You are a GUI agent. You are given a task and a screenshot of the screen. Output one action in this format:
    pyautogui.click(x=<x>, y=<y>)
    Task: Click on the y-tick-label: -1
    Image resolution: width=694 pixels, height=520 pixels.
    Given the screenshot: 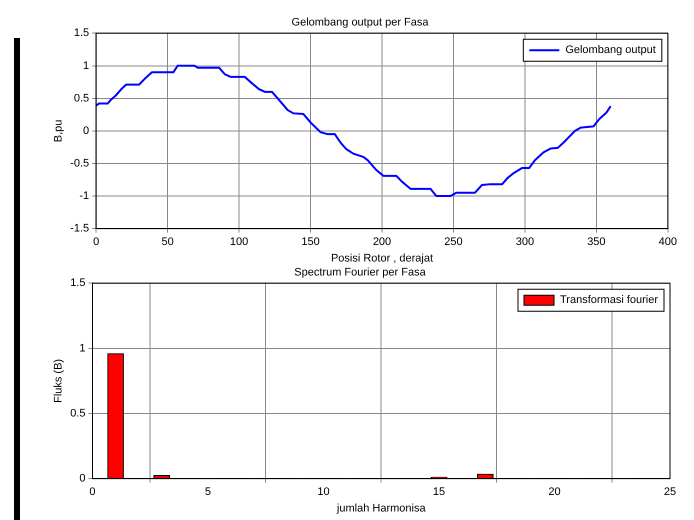 What is the action you would take?
    pyautogui.click(x=84, y=196)
    